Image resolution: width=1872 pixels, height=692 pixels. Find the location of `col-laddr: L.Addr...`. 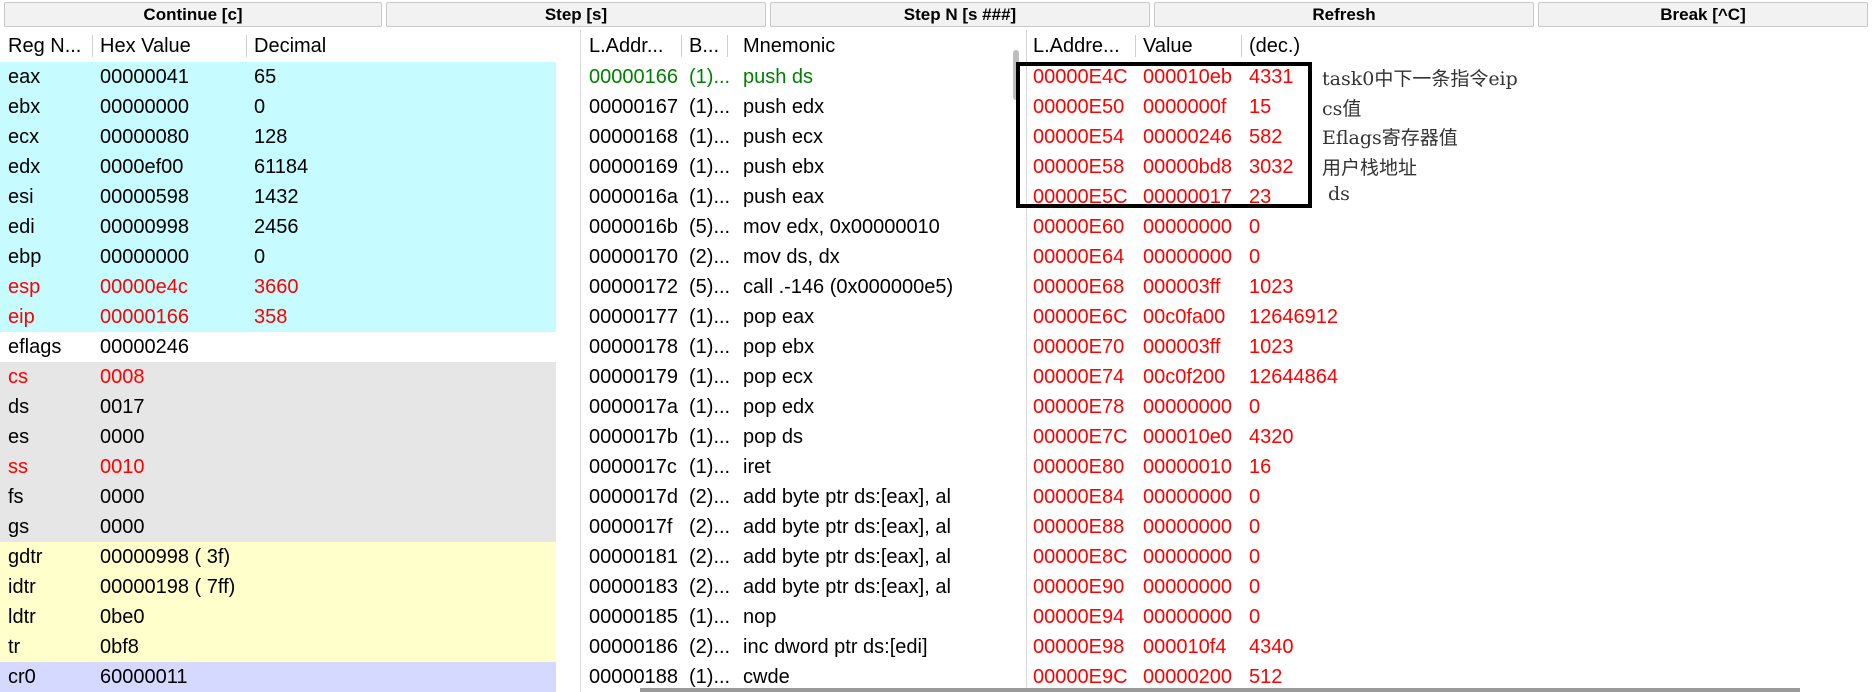

col-laddr: L.Addr... is located at coordinates (626, 46).